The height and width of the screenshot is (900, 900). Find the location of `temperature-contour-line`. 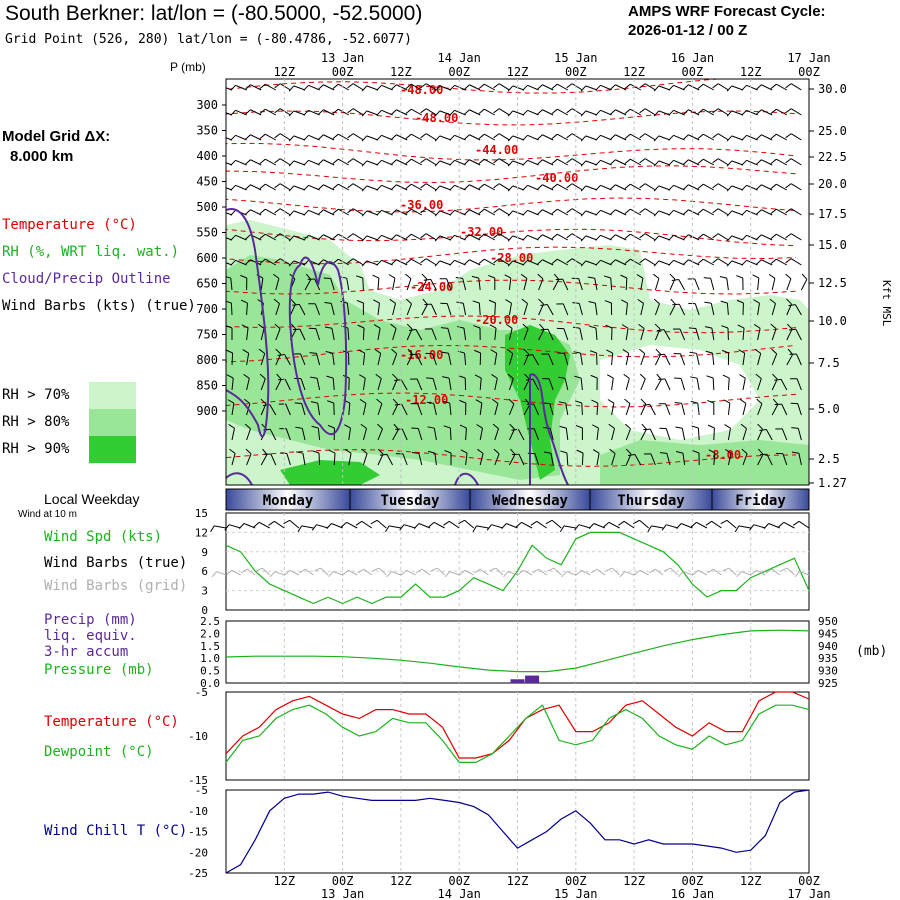

temperature-contour-line is located at coordinates (511, 205).